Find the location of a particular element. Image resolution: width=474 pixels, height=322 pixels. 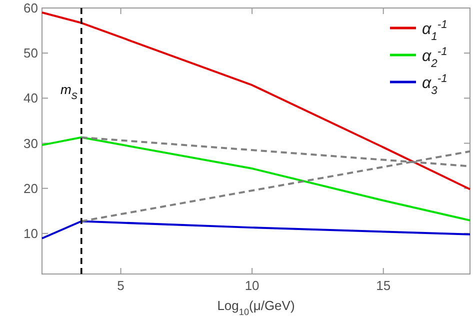

y-tick-label: 20 is located at coordinates (31, 188).